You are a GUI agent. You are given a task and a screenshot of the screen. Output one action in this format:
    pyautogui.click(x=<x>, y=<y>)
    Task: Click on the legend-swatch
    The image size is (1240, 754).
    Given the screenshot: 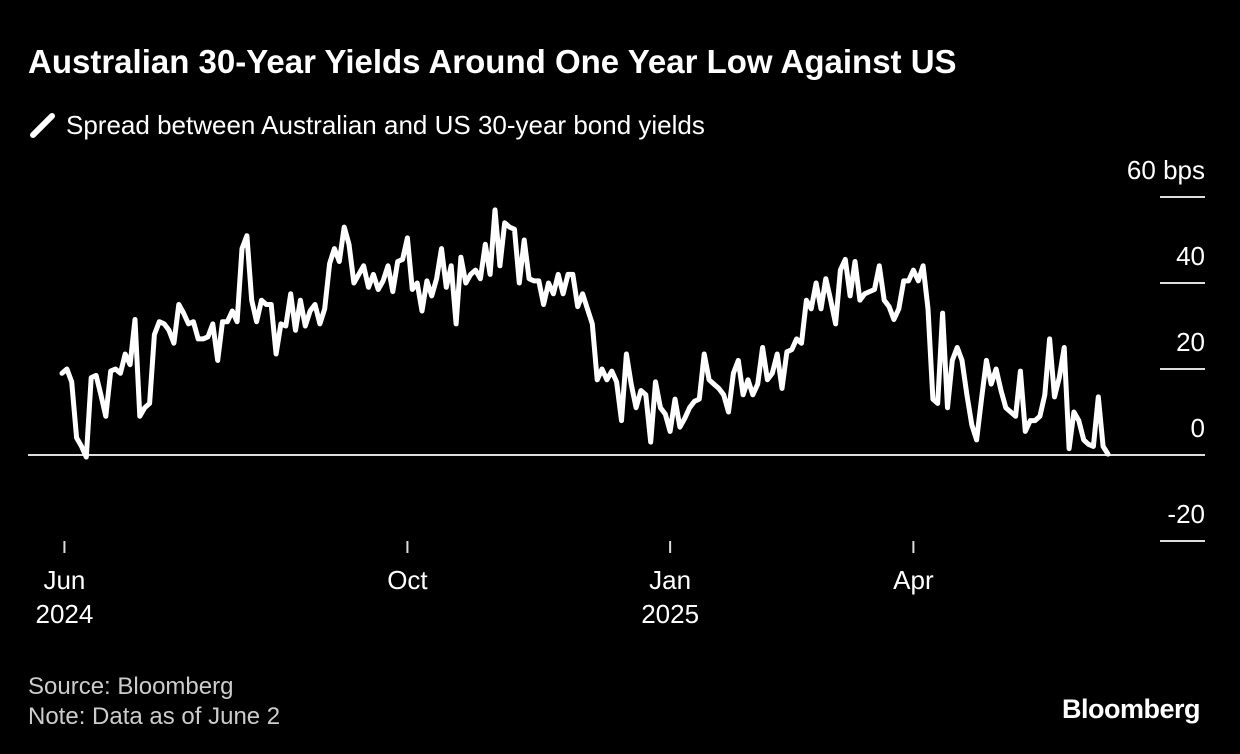 What is the action you would take?
    pyautogui.click(x=42, y=125)
    